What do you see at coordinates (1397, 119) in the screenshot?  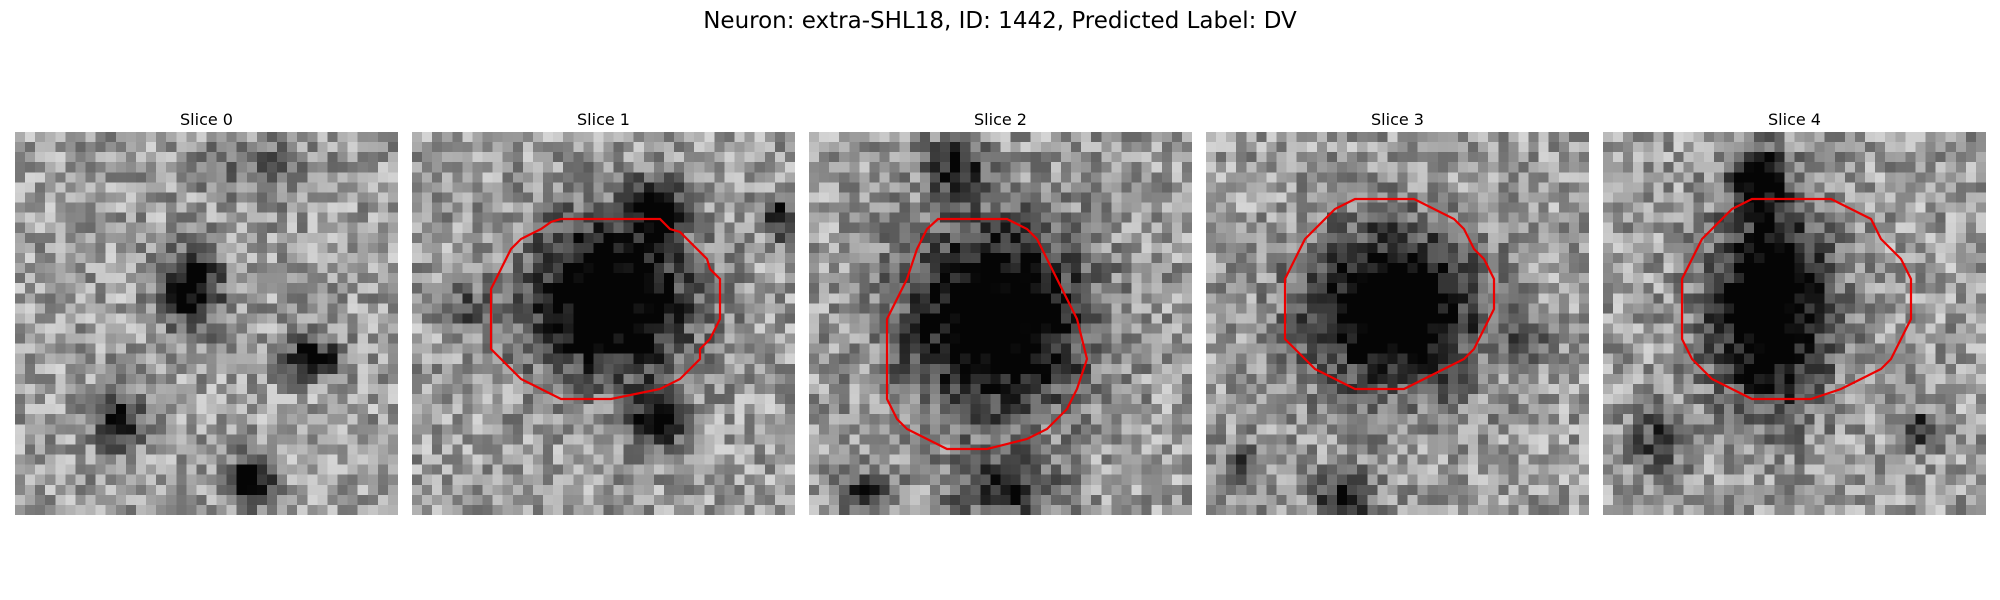 I see `slice-title: Slice 3` at bounding box center [1397, 119].